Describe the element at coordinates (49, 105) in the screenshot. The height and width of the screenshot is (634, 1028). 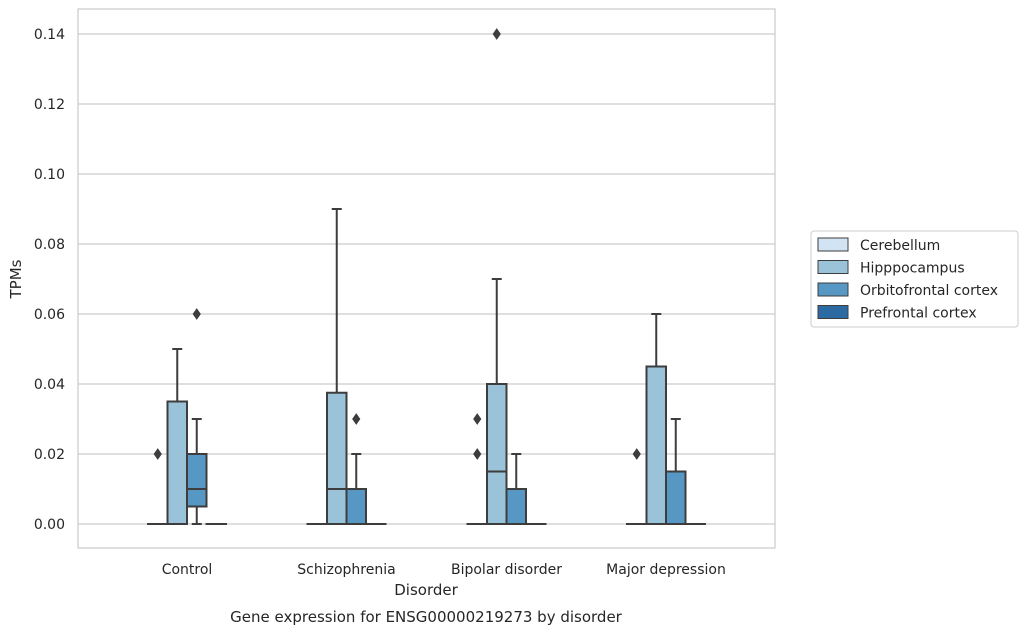
I see `y-tick-label: 0.12` at that location.